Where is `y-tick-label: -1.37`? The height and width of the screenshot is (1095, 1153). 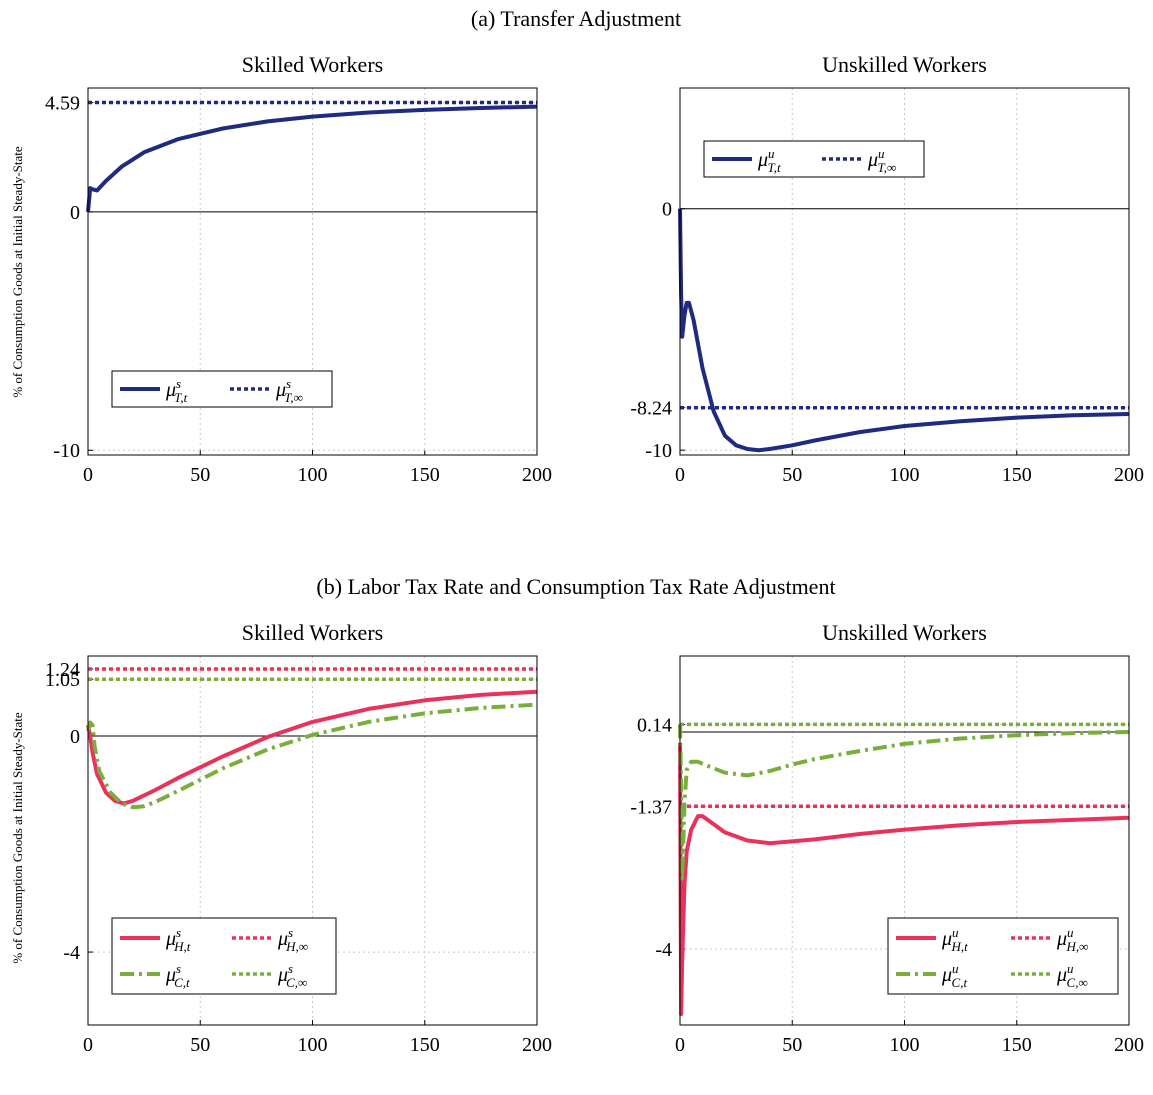
y-tick-label: -1.37 is located at coordinates (651, 807).